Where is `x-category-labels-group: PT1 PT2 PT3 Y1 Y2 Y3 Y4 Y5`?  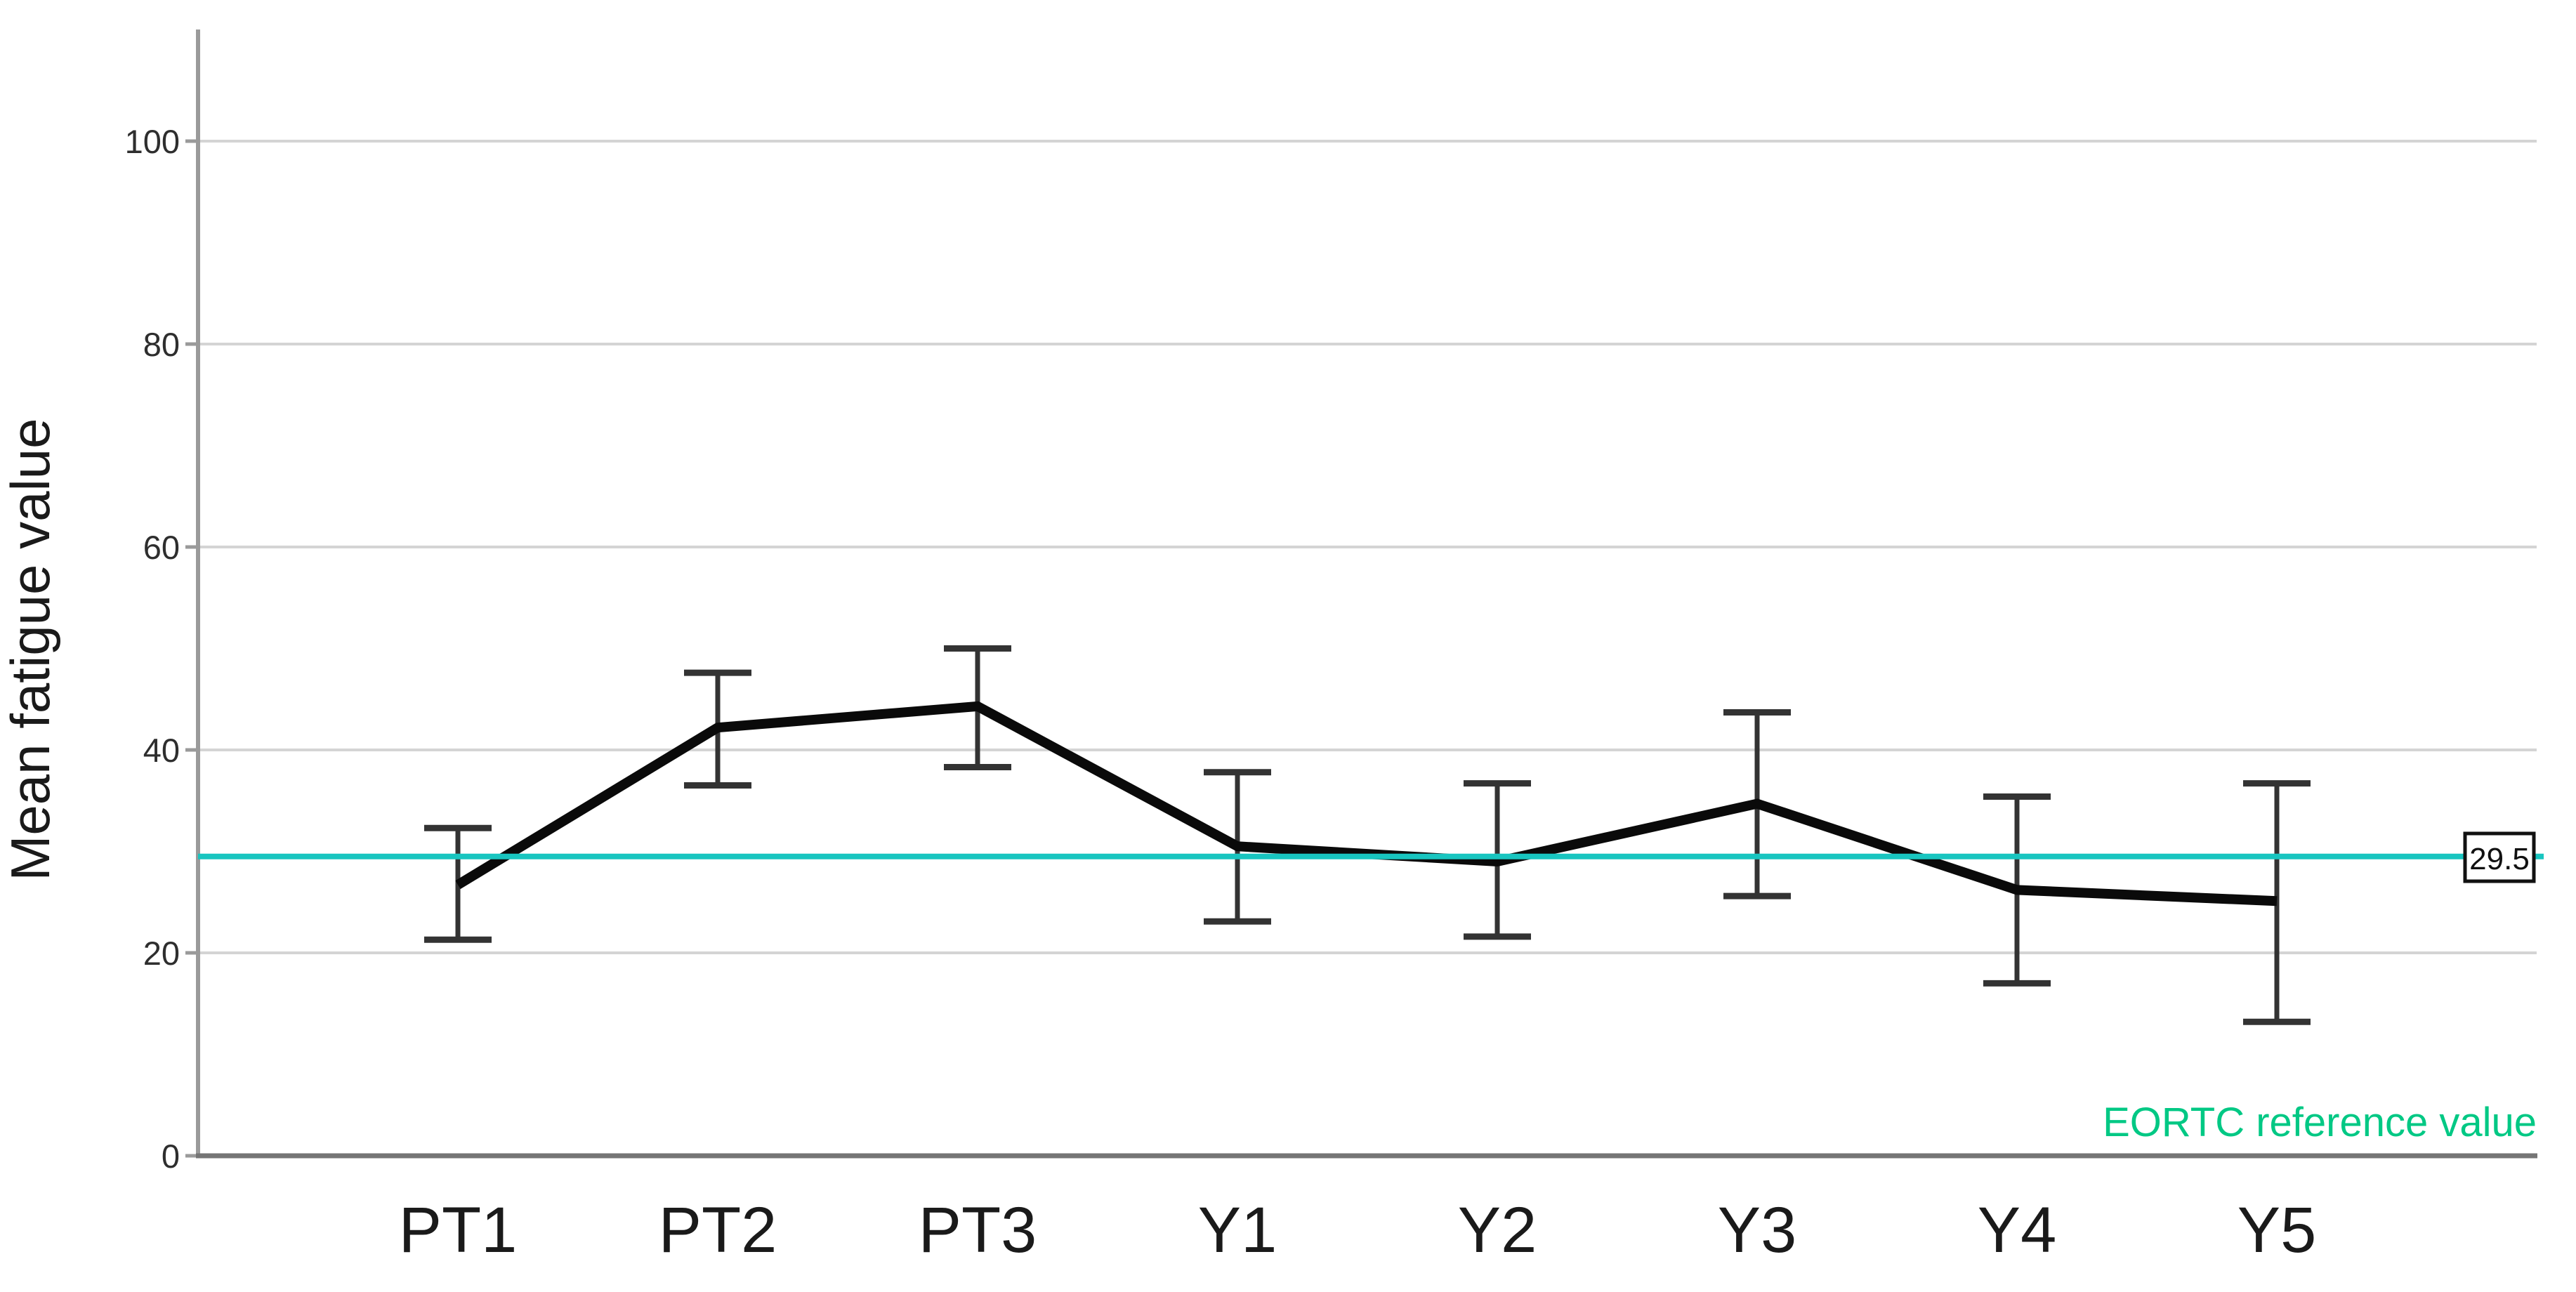
x-category-labels-group: PT1 PT2 PT3 Y1 Y2 Y3 Y4 Y5 is located at coordinates (1358, 1230).